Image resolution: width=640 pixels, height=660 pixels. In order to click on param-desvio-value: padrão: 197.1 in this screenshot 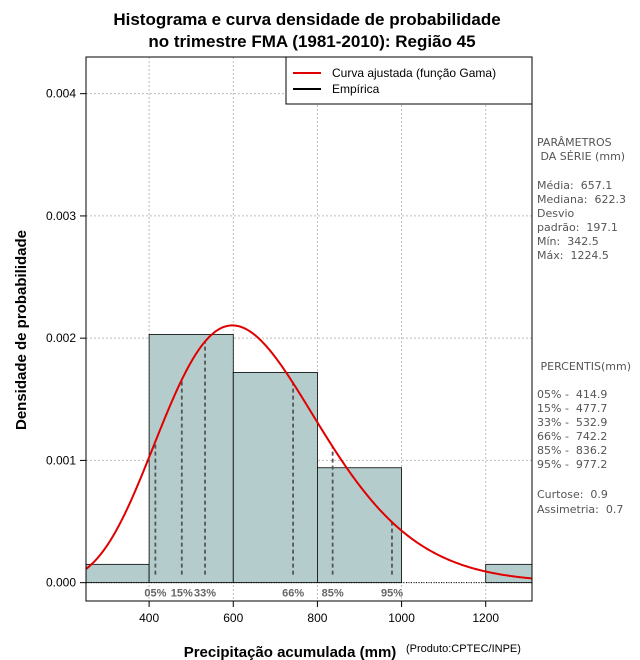, I will do `click(577, 227)`.